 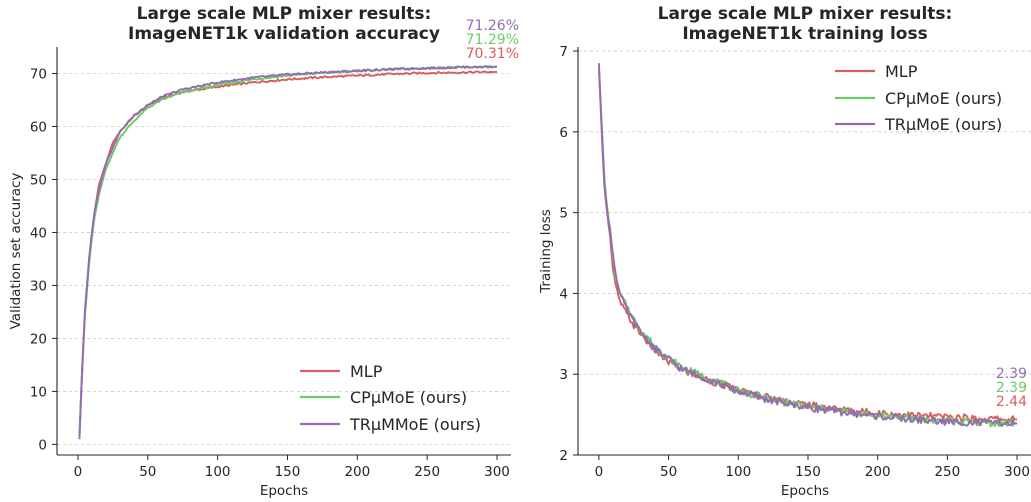 What do you see at coordinates (563, 52) in the screenshot?
I see `y-tick-label: 7` at bounding box center [563, 52].